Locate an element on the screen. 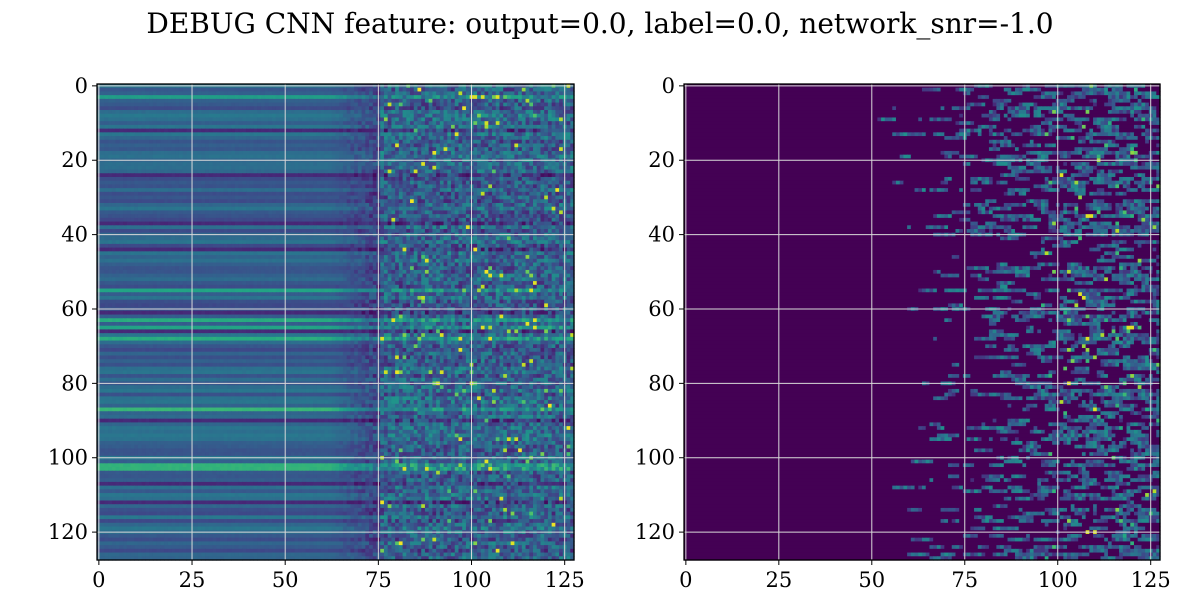 Image resolution: width=1200 pixels, height=600 pixels. left-heatmap-x-tick-label: 0 is located at coordinates (98, 580).